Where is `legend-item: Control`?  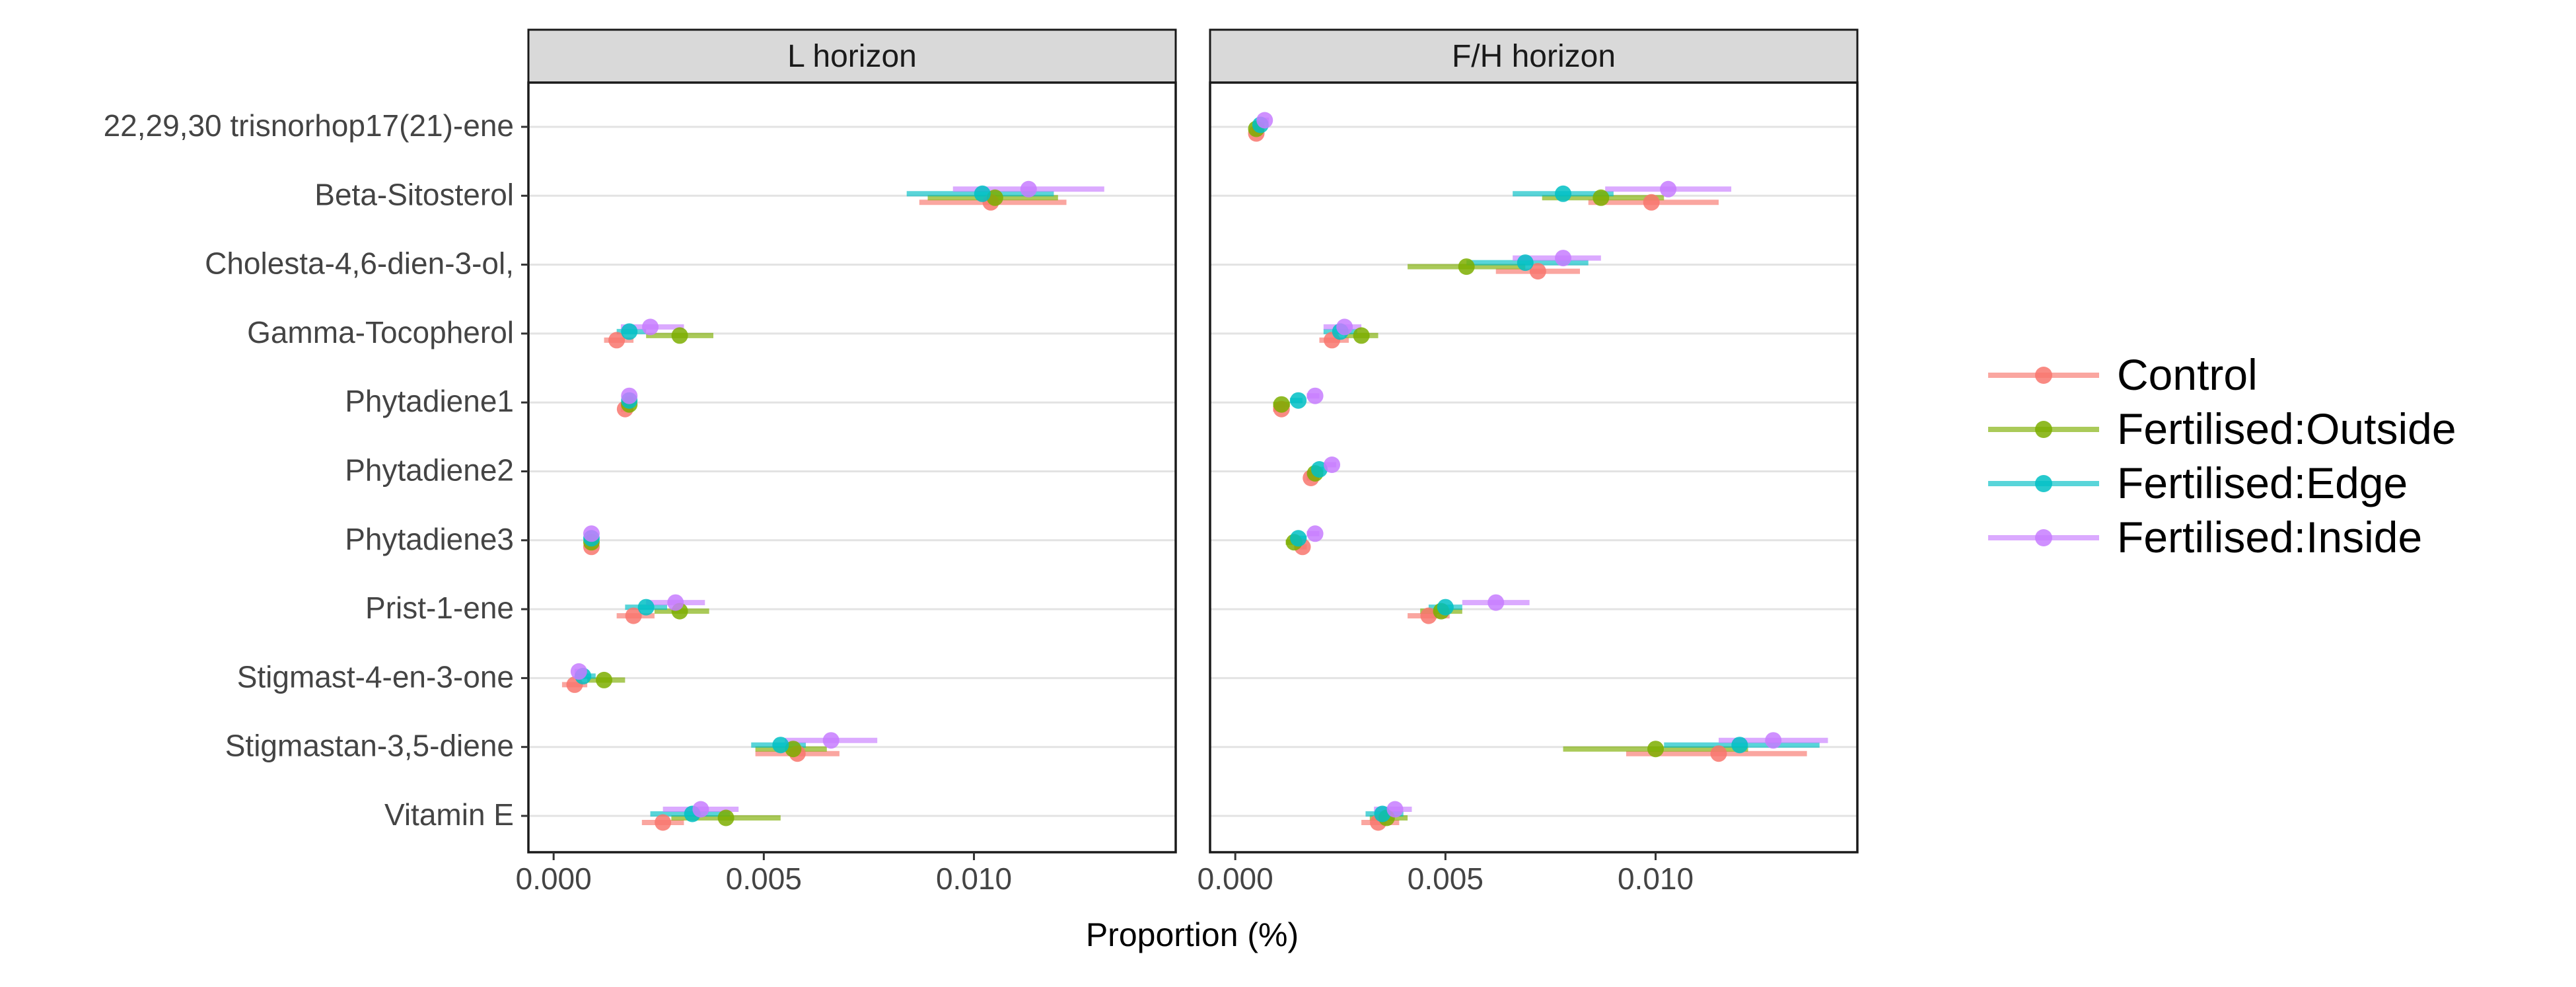 legend-item: Control is located at coordinates (2123, 374).